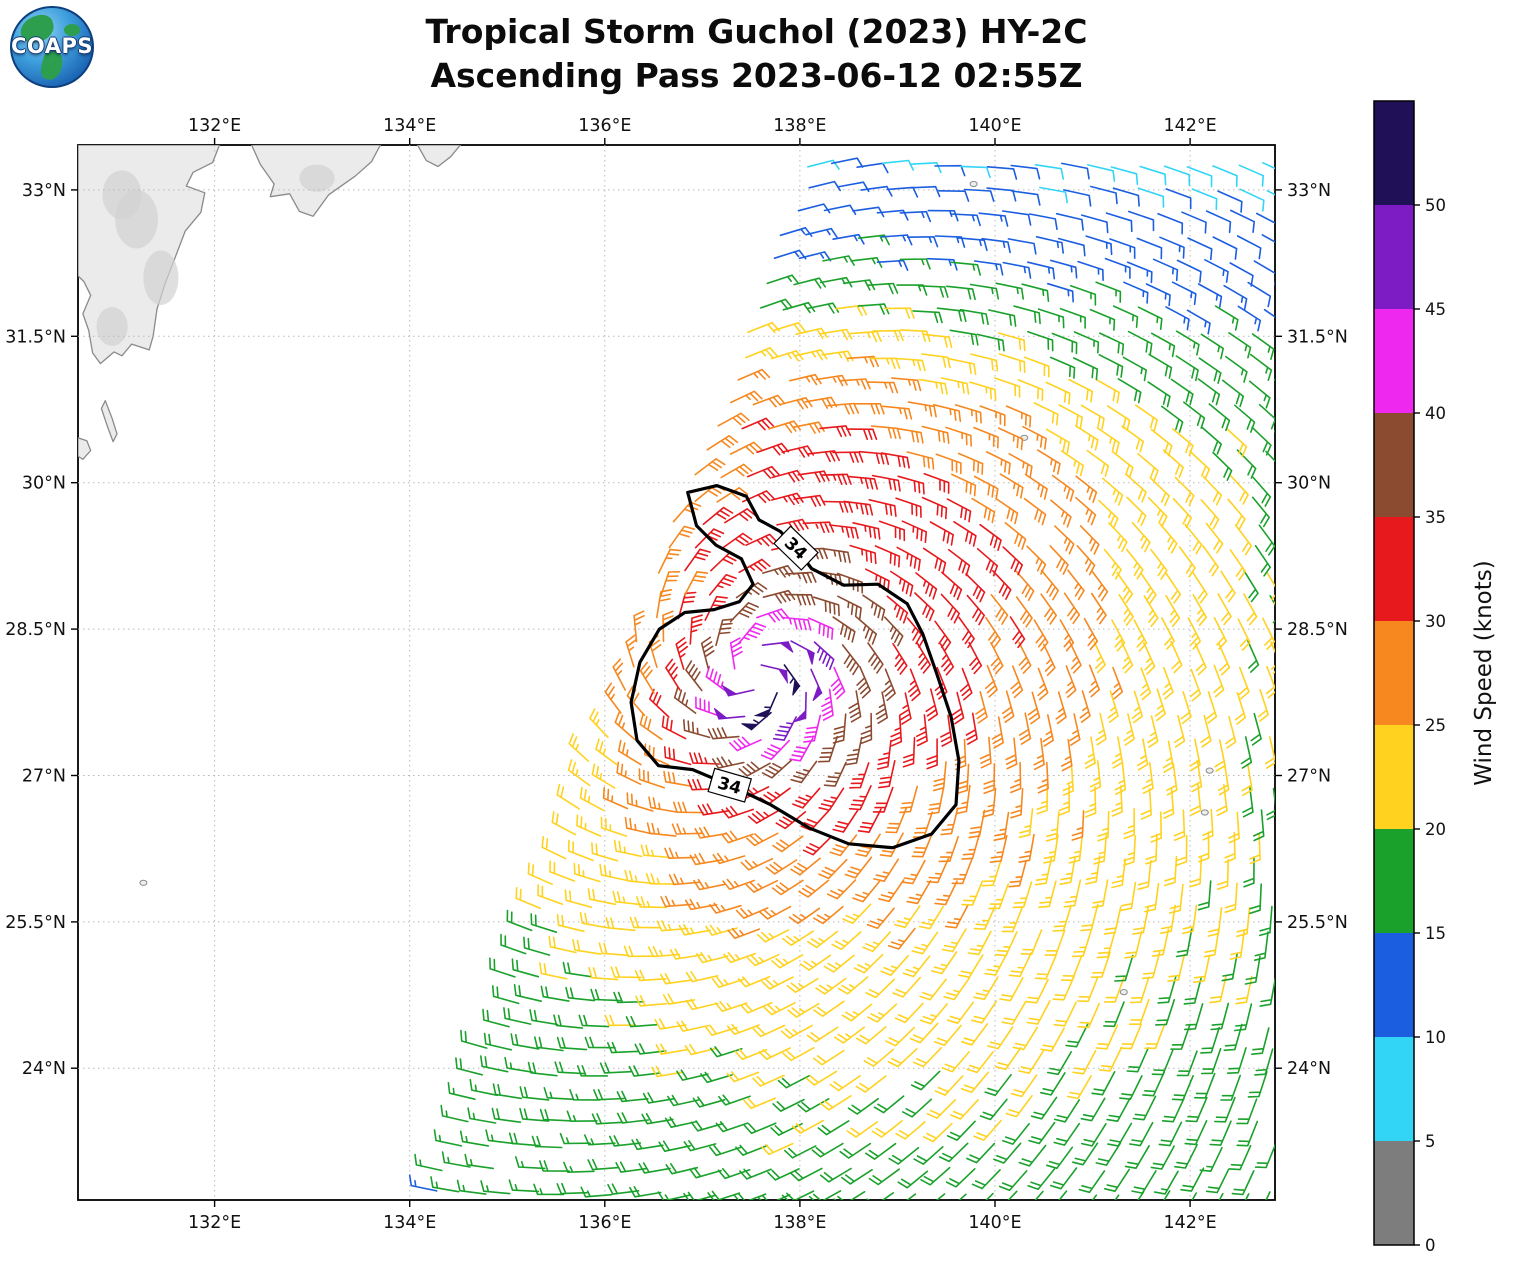 The width and height of the screenshot is (1513, 1264). I want to click on wind-barb-pennant, so click(786, 647).